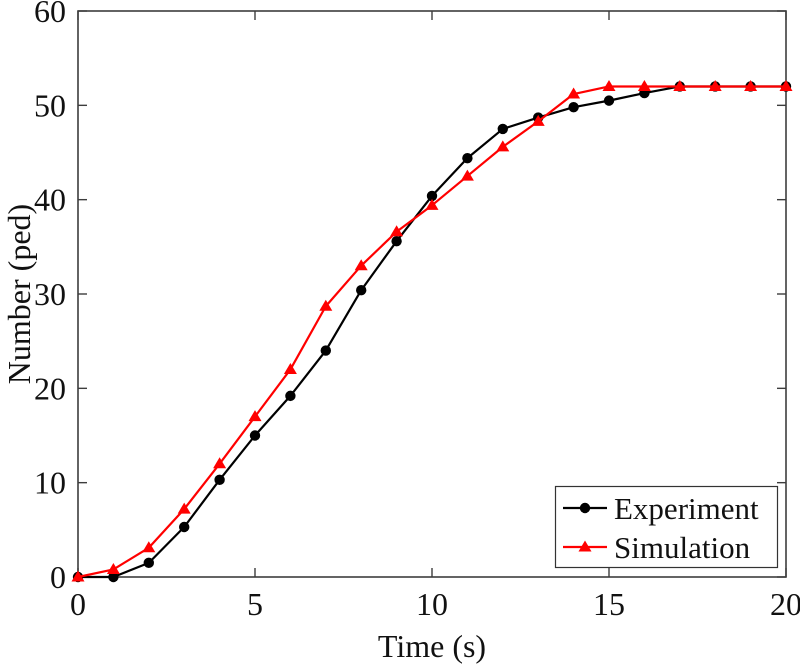 This screenshot has height=664, width=800. What do you see at coordinates (609, 604) in the screenshot?
I see `x-tick-label: 15` at bounding box center [609, 604].